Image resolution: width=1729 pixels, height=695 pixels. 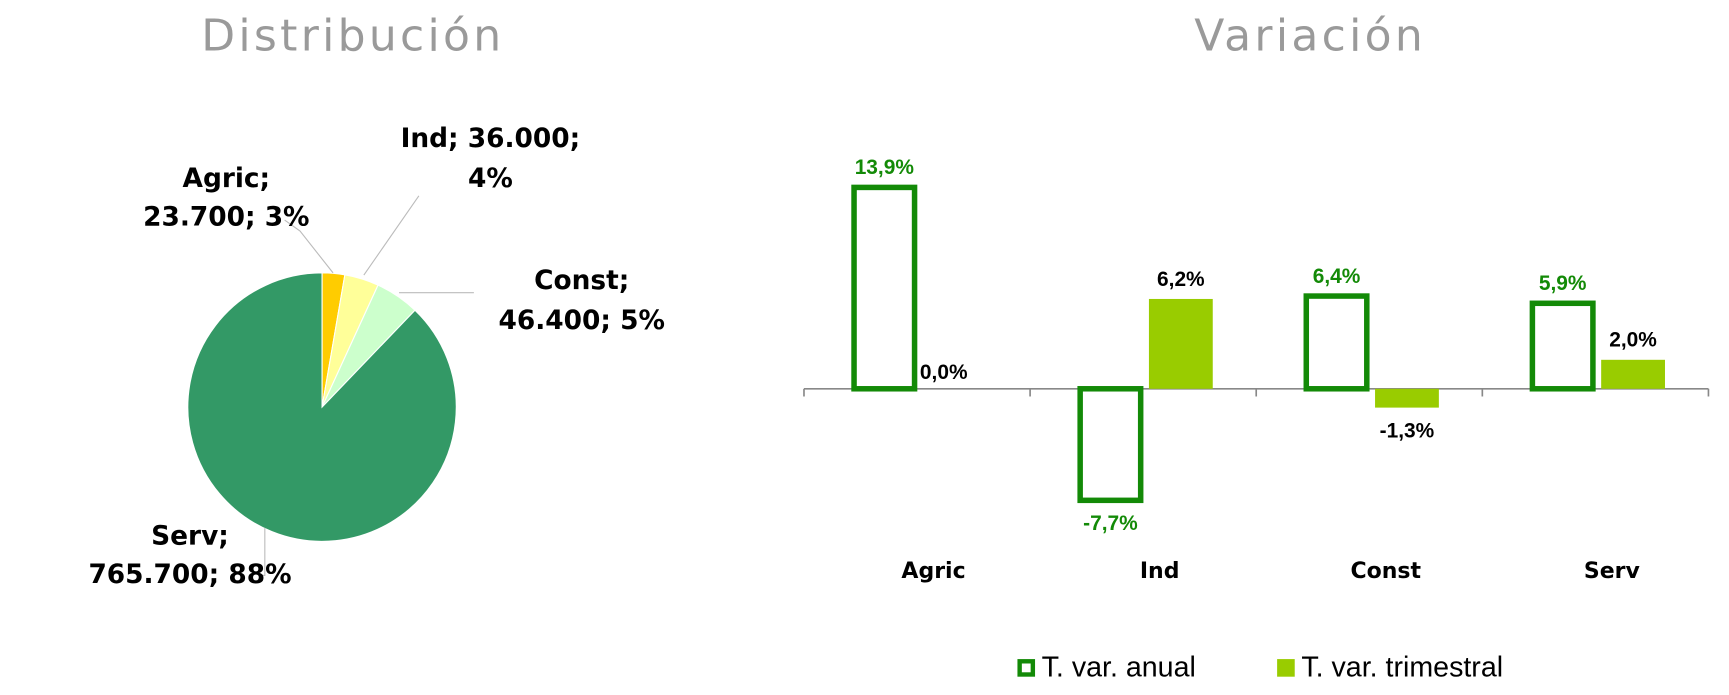 I want to click on legend-label: T. var. trimestral, so click(x=1402, y=668).